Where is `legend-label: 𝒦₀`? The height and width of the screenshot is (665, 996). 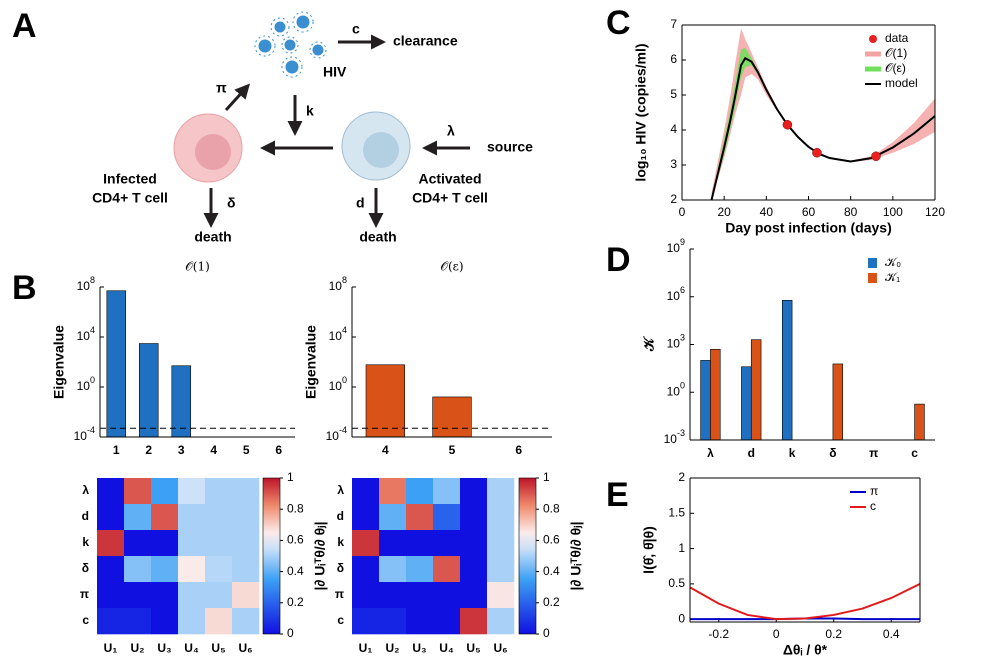
legend-label: 𝒦₀ is located at coordinates (893, 262).